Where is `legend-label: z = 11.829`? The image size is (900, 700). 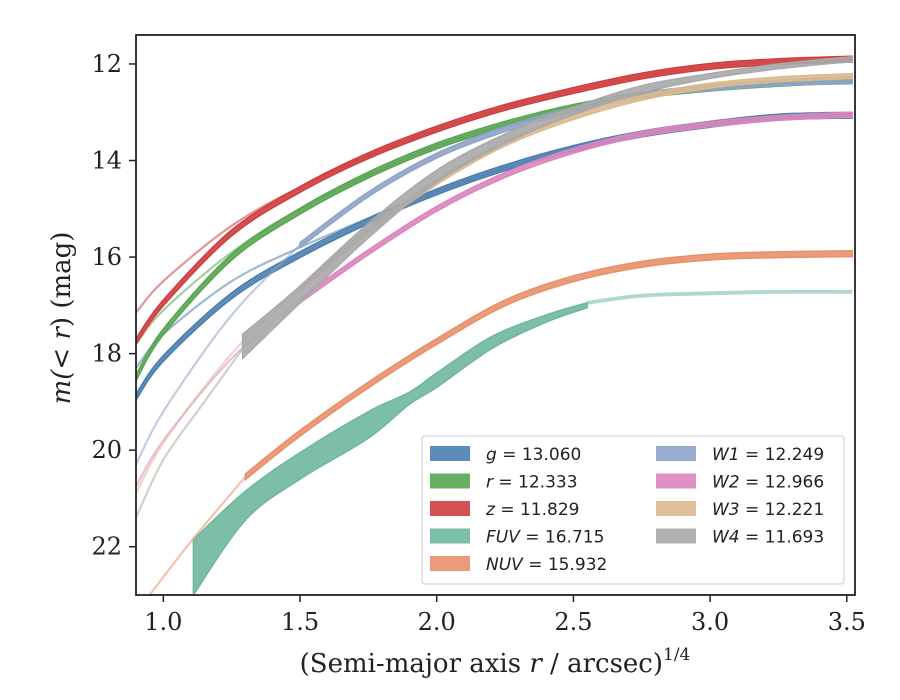 legend-label: z = 11.829 is located at coordinates (532, 510).